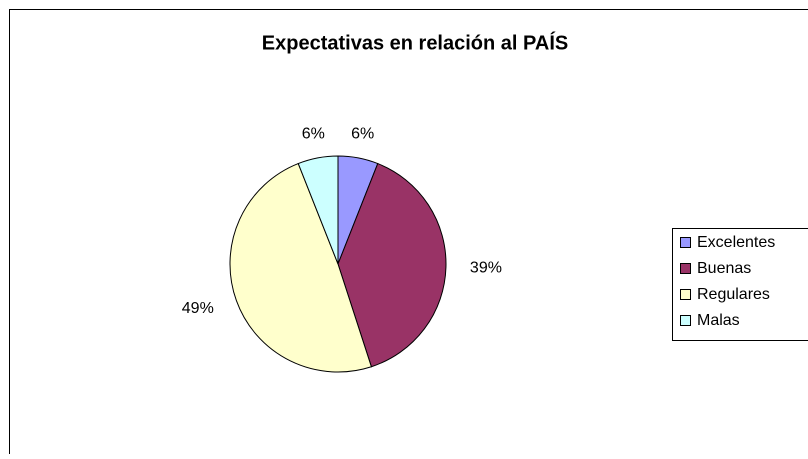 This screenshot has width=808, height=459. I want to click on data-label: 49%, so click(198, 308).